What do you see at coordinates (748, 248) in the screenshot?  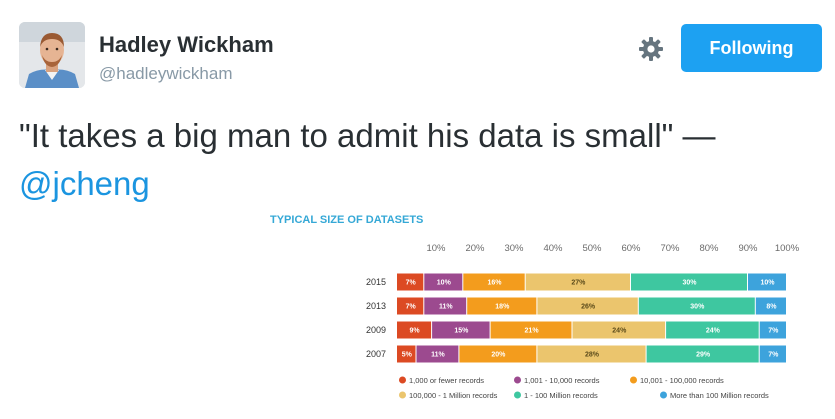 I see `x-tick-label: 90%` at bounding box center [748, 248].